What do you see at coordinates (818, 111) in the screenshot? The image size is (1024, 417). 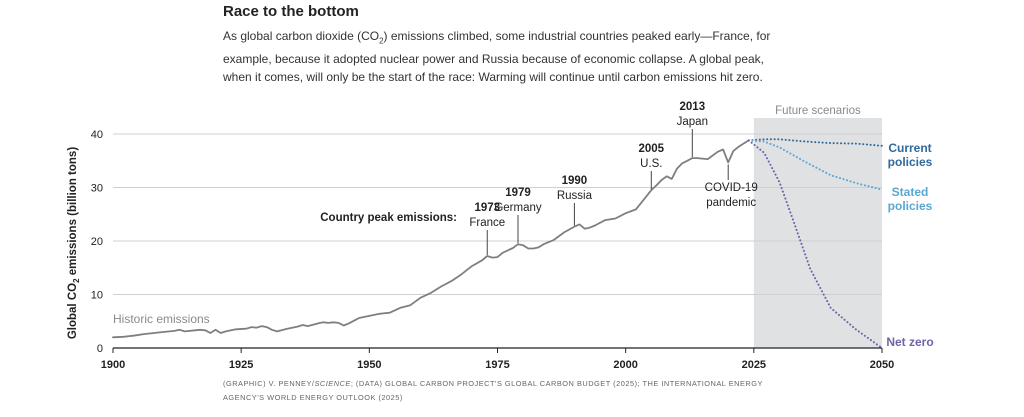 I see `future-scenarios-label: Future scenarios` at bounding box center [818, 111].